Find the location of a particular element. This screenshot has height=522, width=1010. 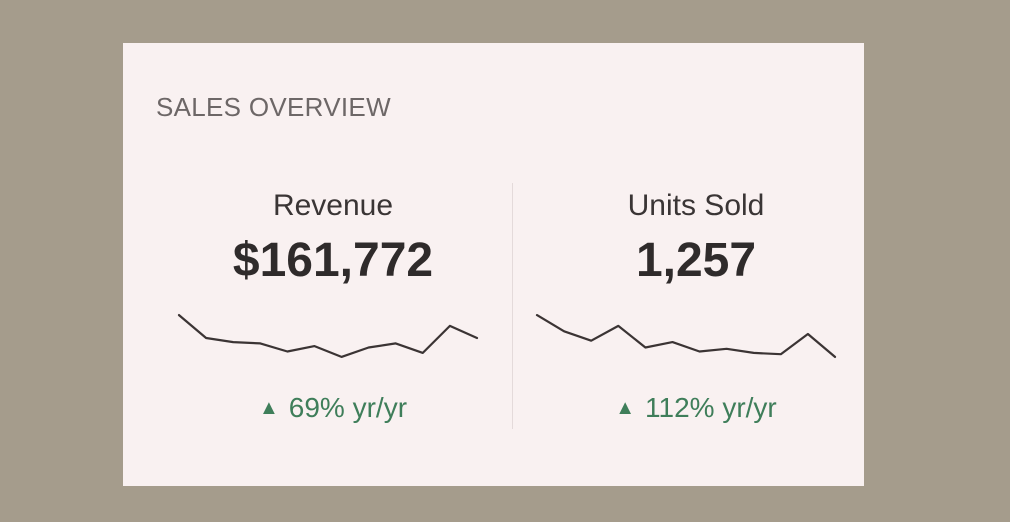

revenue-sparkline-series is located at coordinates (328, 336).